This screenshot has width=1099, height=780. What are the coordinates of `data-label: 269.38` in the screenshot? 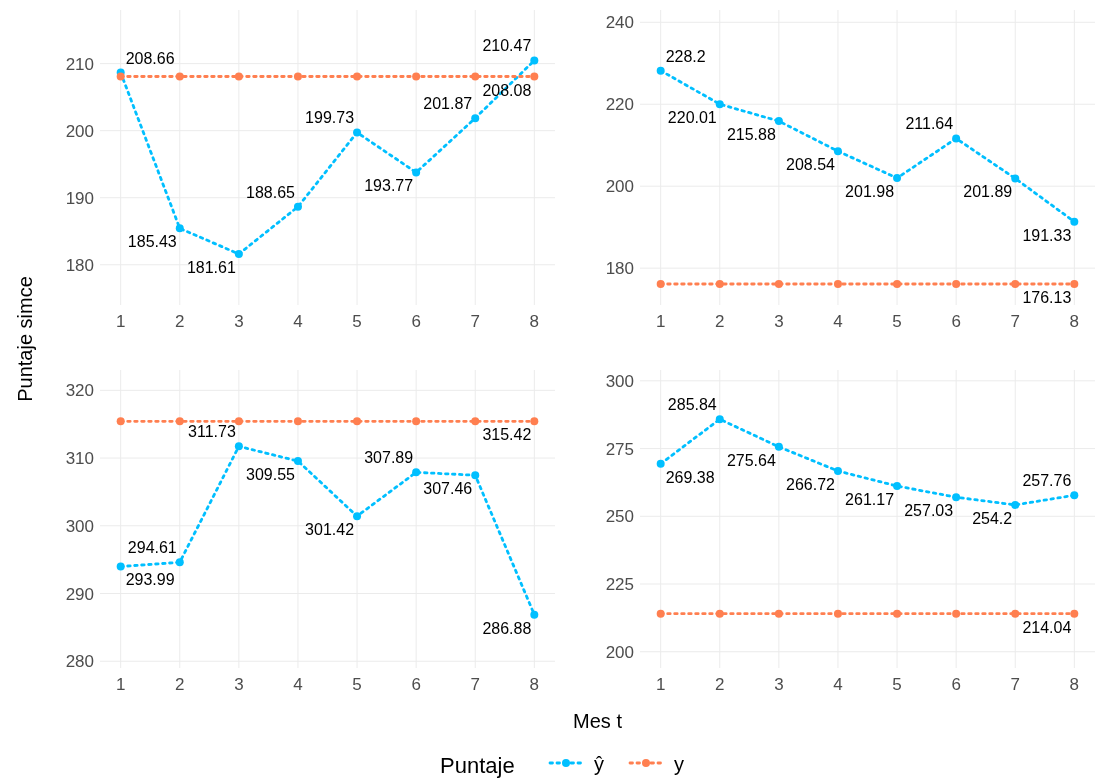 It's located at (690, 477).